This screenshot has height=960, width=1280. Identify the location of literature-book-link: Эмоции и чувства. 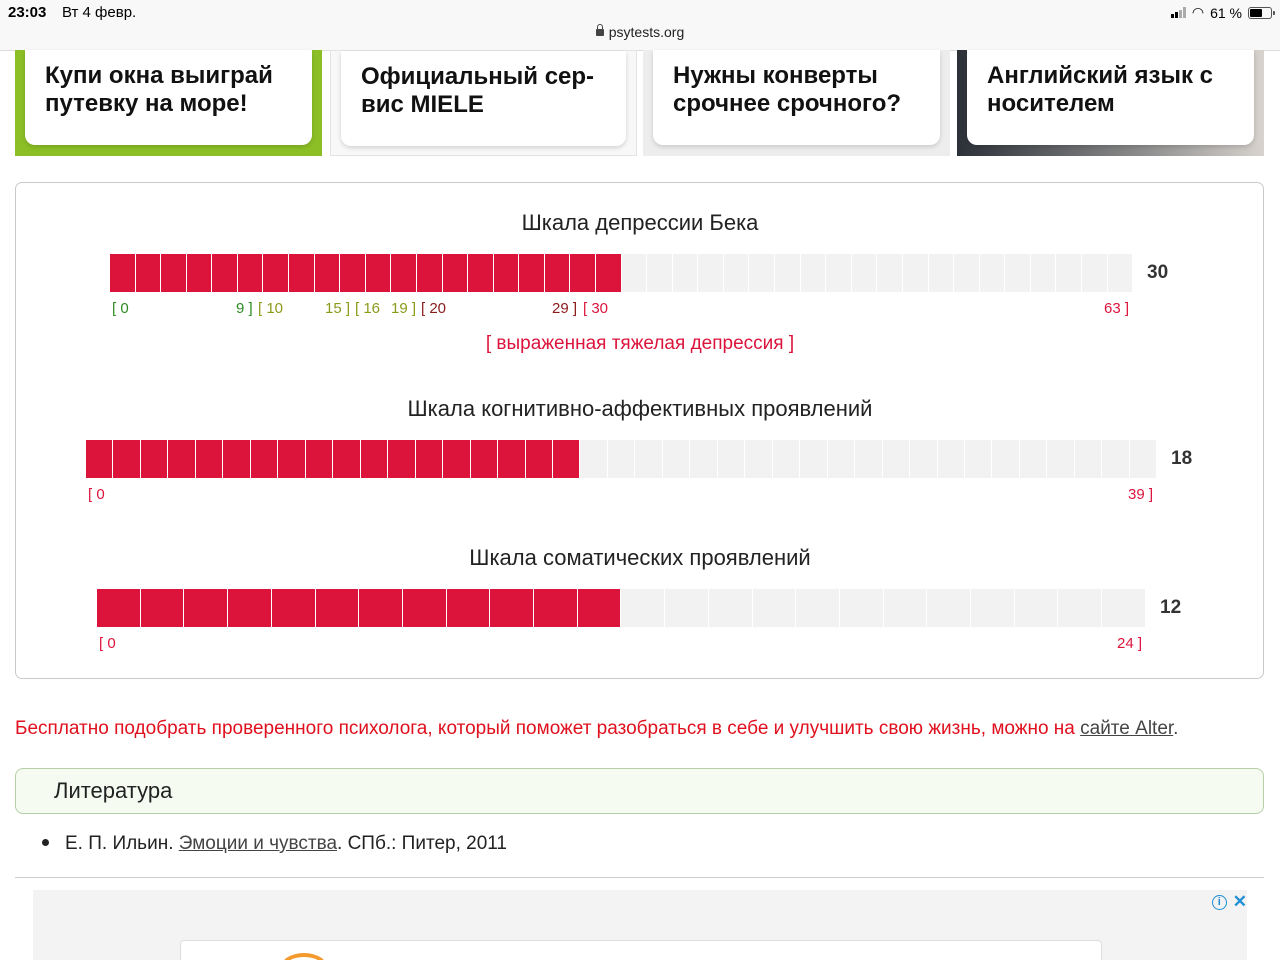
(258, 843).